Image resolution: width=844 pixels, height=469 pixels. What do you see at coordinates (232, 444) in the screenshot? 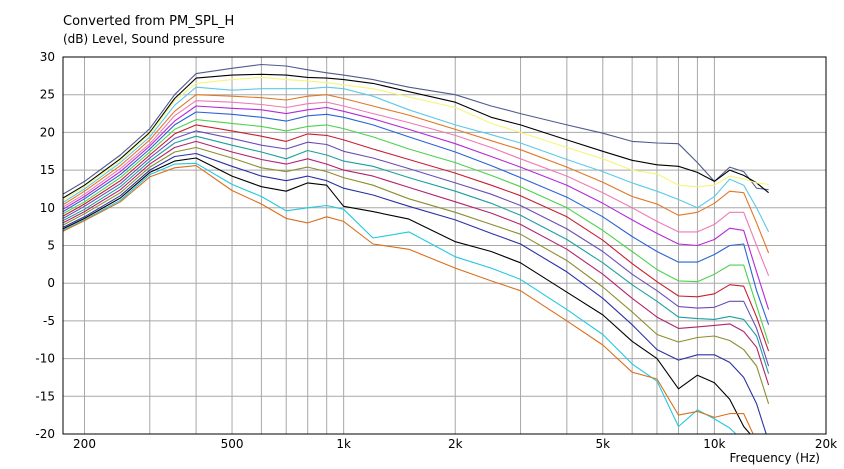
I see `x-tick-label: 500` at bounding box center [232, 444].